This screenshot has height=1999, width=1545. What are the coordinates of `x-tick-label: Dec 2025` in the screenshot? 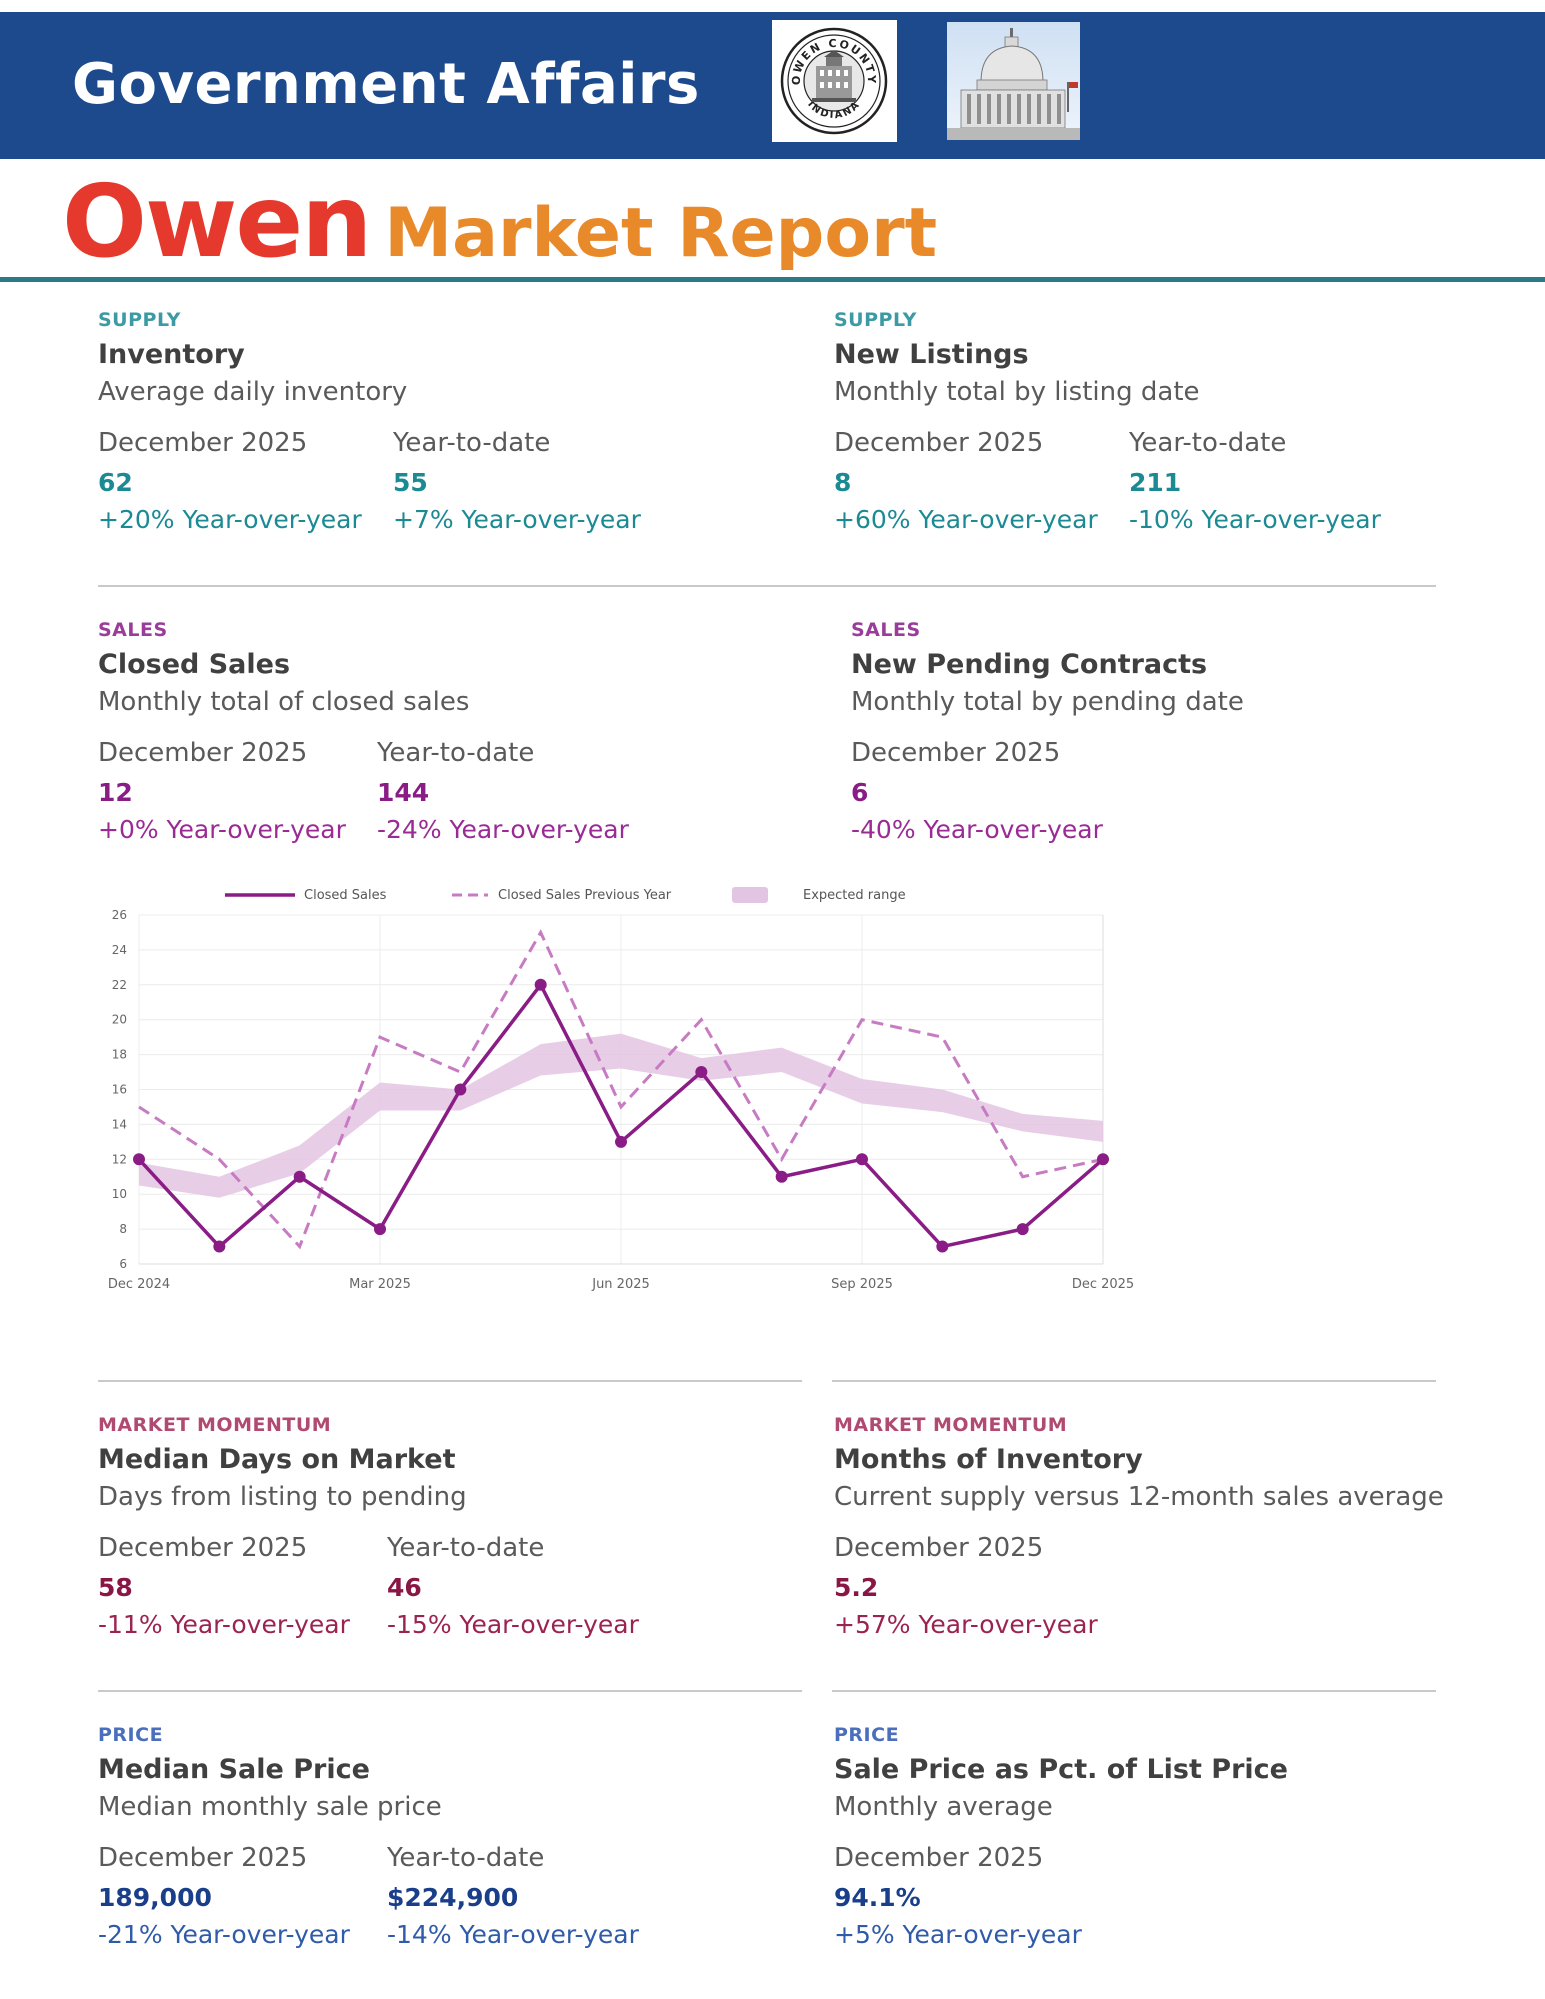 It's located at (1103, 1284).